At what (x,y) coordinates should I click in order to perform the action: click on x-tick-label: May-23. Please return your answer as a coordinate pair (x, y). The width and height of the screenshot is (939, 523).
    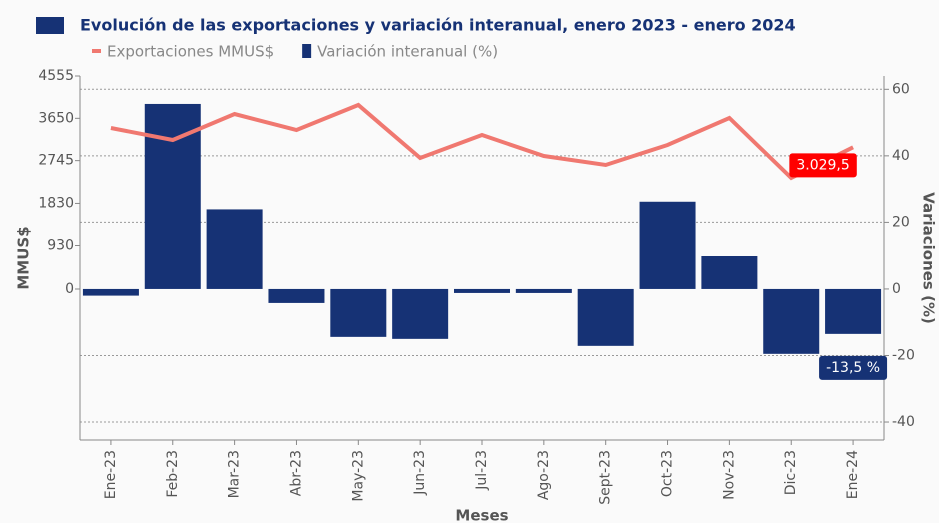
    Looking at the image, I should click on (358, 476).